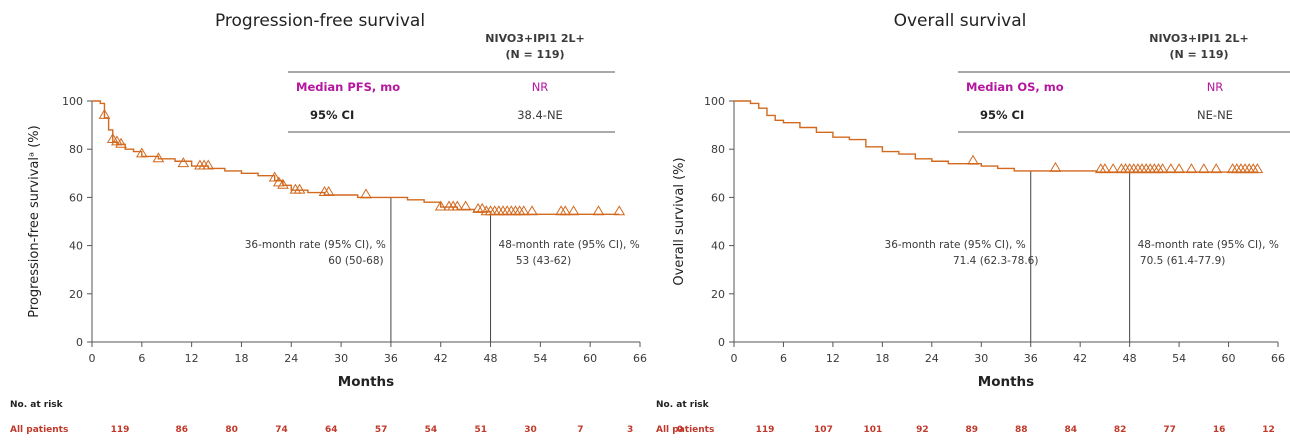  I want to click on os-risk-value: 88, so click(1021, 430).